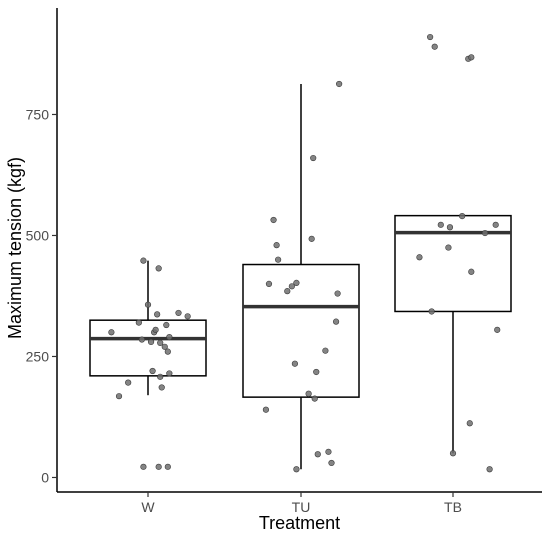 The height and width of the screenshot is (536, 550). I want to click on y-axis-title: Maximum tension (kgf), so click(15, 248).